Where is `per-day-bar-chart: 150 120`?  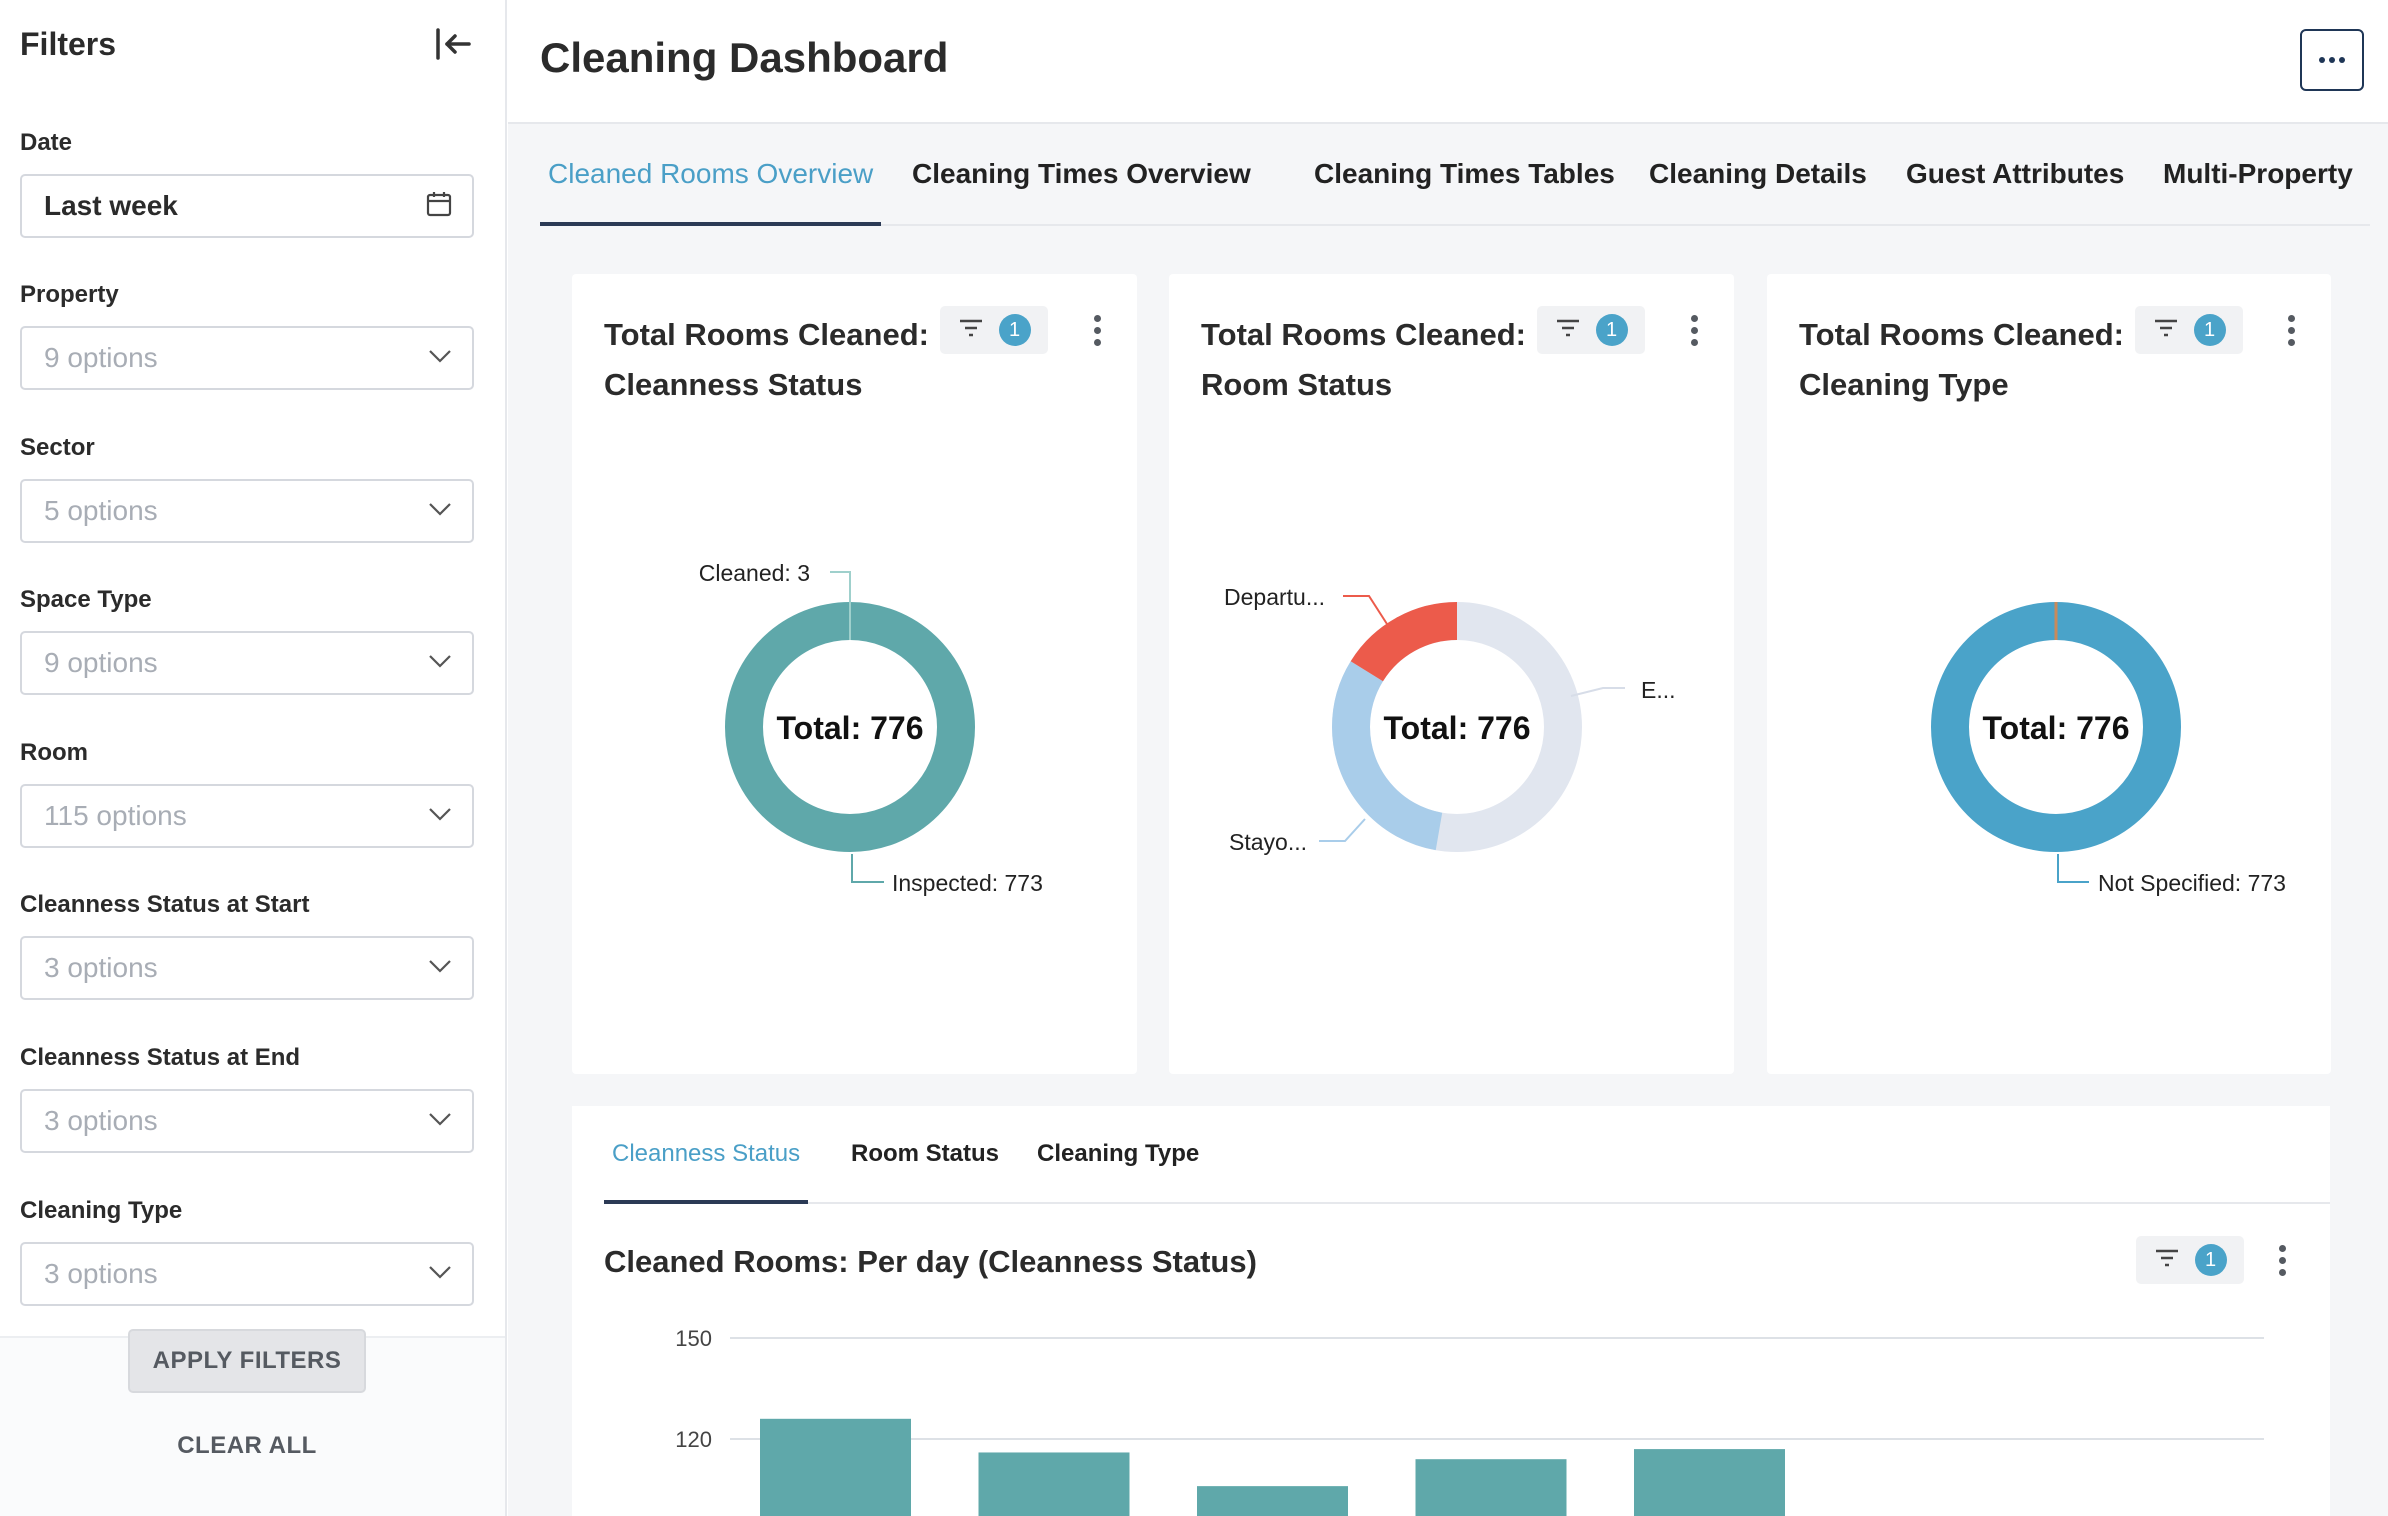
per-day-bar-chart: 150 120 is located at coordinates (1469, 1421).